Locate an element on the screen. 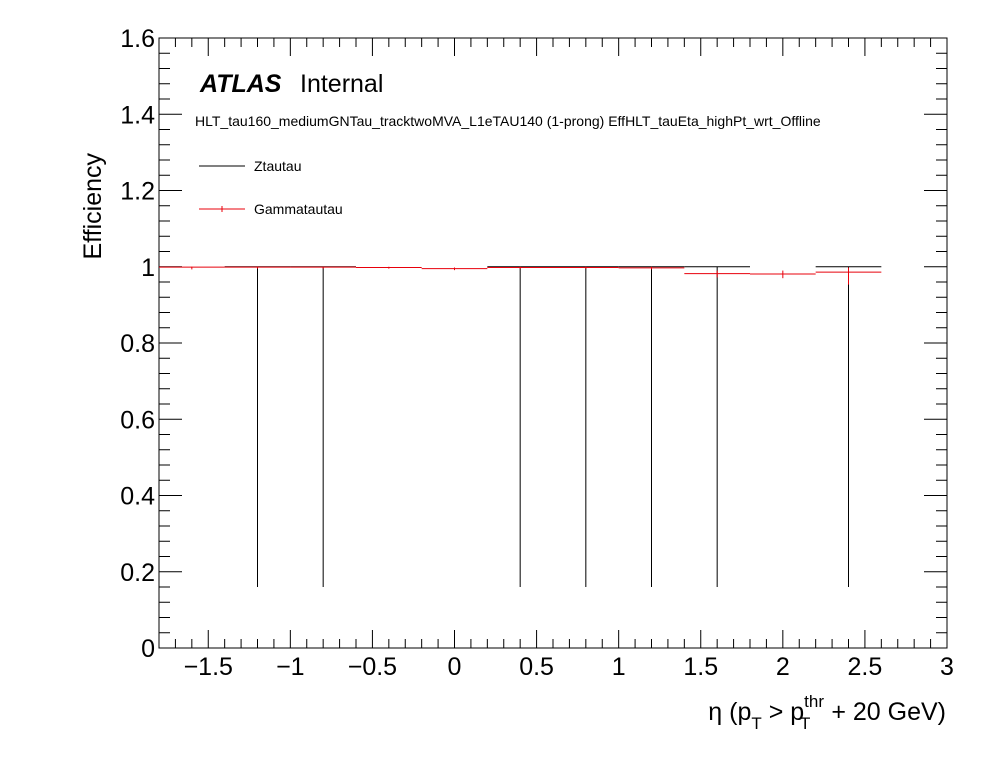 The image size is (996, 772). y-tick-label: 0.8 is located at coordinates (137, 344).